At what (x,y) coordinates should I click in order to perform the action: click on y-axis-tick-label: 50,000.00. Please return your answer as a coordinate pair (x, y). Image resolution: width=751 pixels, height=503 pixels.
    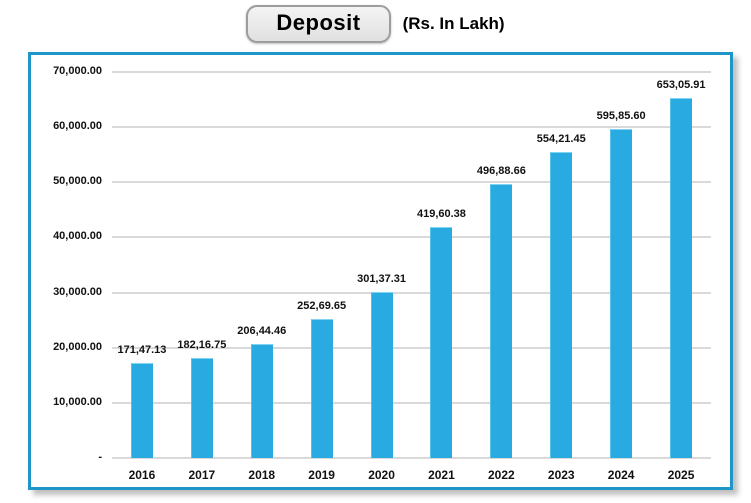
    Looking at the image, I should click on (77, 181).